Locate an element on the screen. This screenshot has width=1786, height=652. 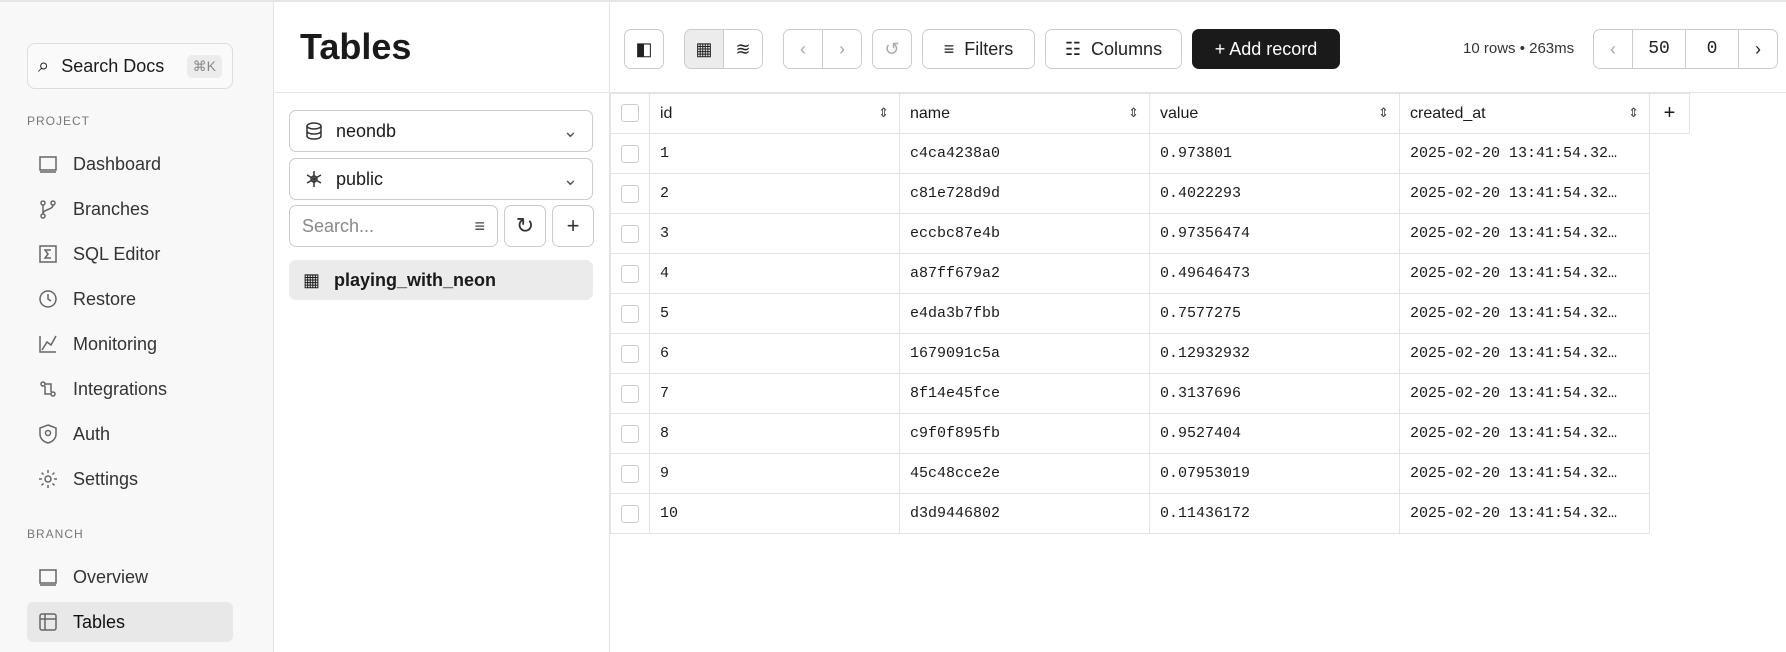
cell-name: e4da3b7fbb is located at coordinates (1024, 313).